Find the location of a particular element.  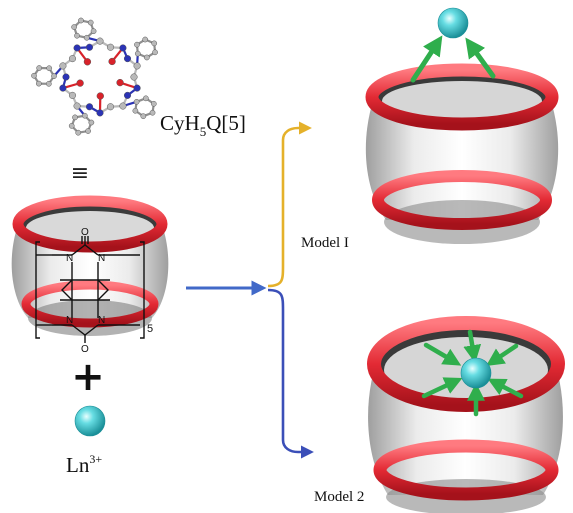

ion-label: Ln3+ is located at coordinates (84, 464).